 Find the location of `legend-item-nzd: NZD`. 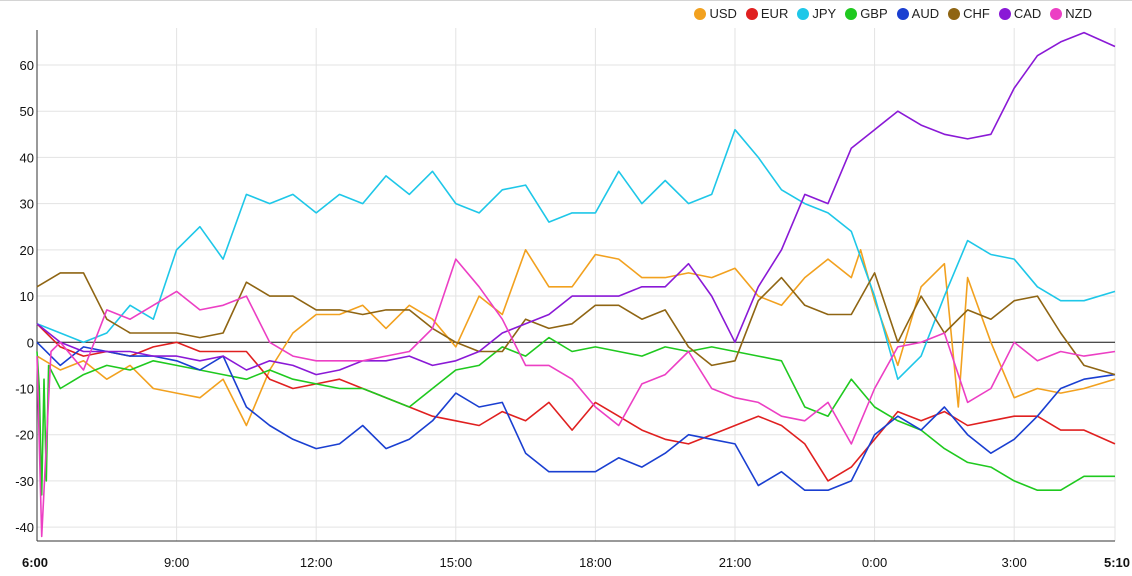

legend-item-nzd: NZD is located at coordinates (1071, 13).